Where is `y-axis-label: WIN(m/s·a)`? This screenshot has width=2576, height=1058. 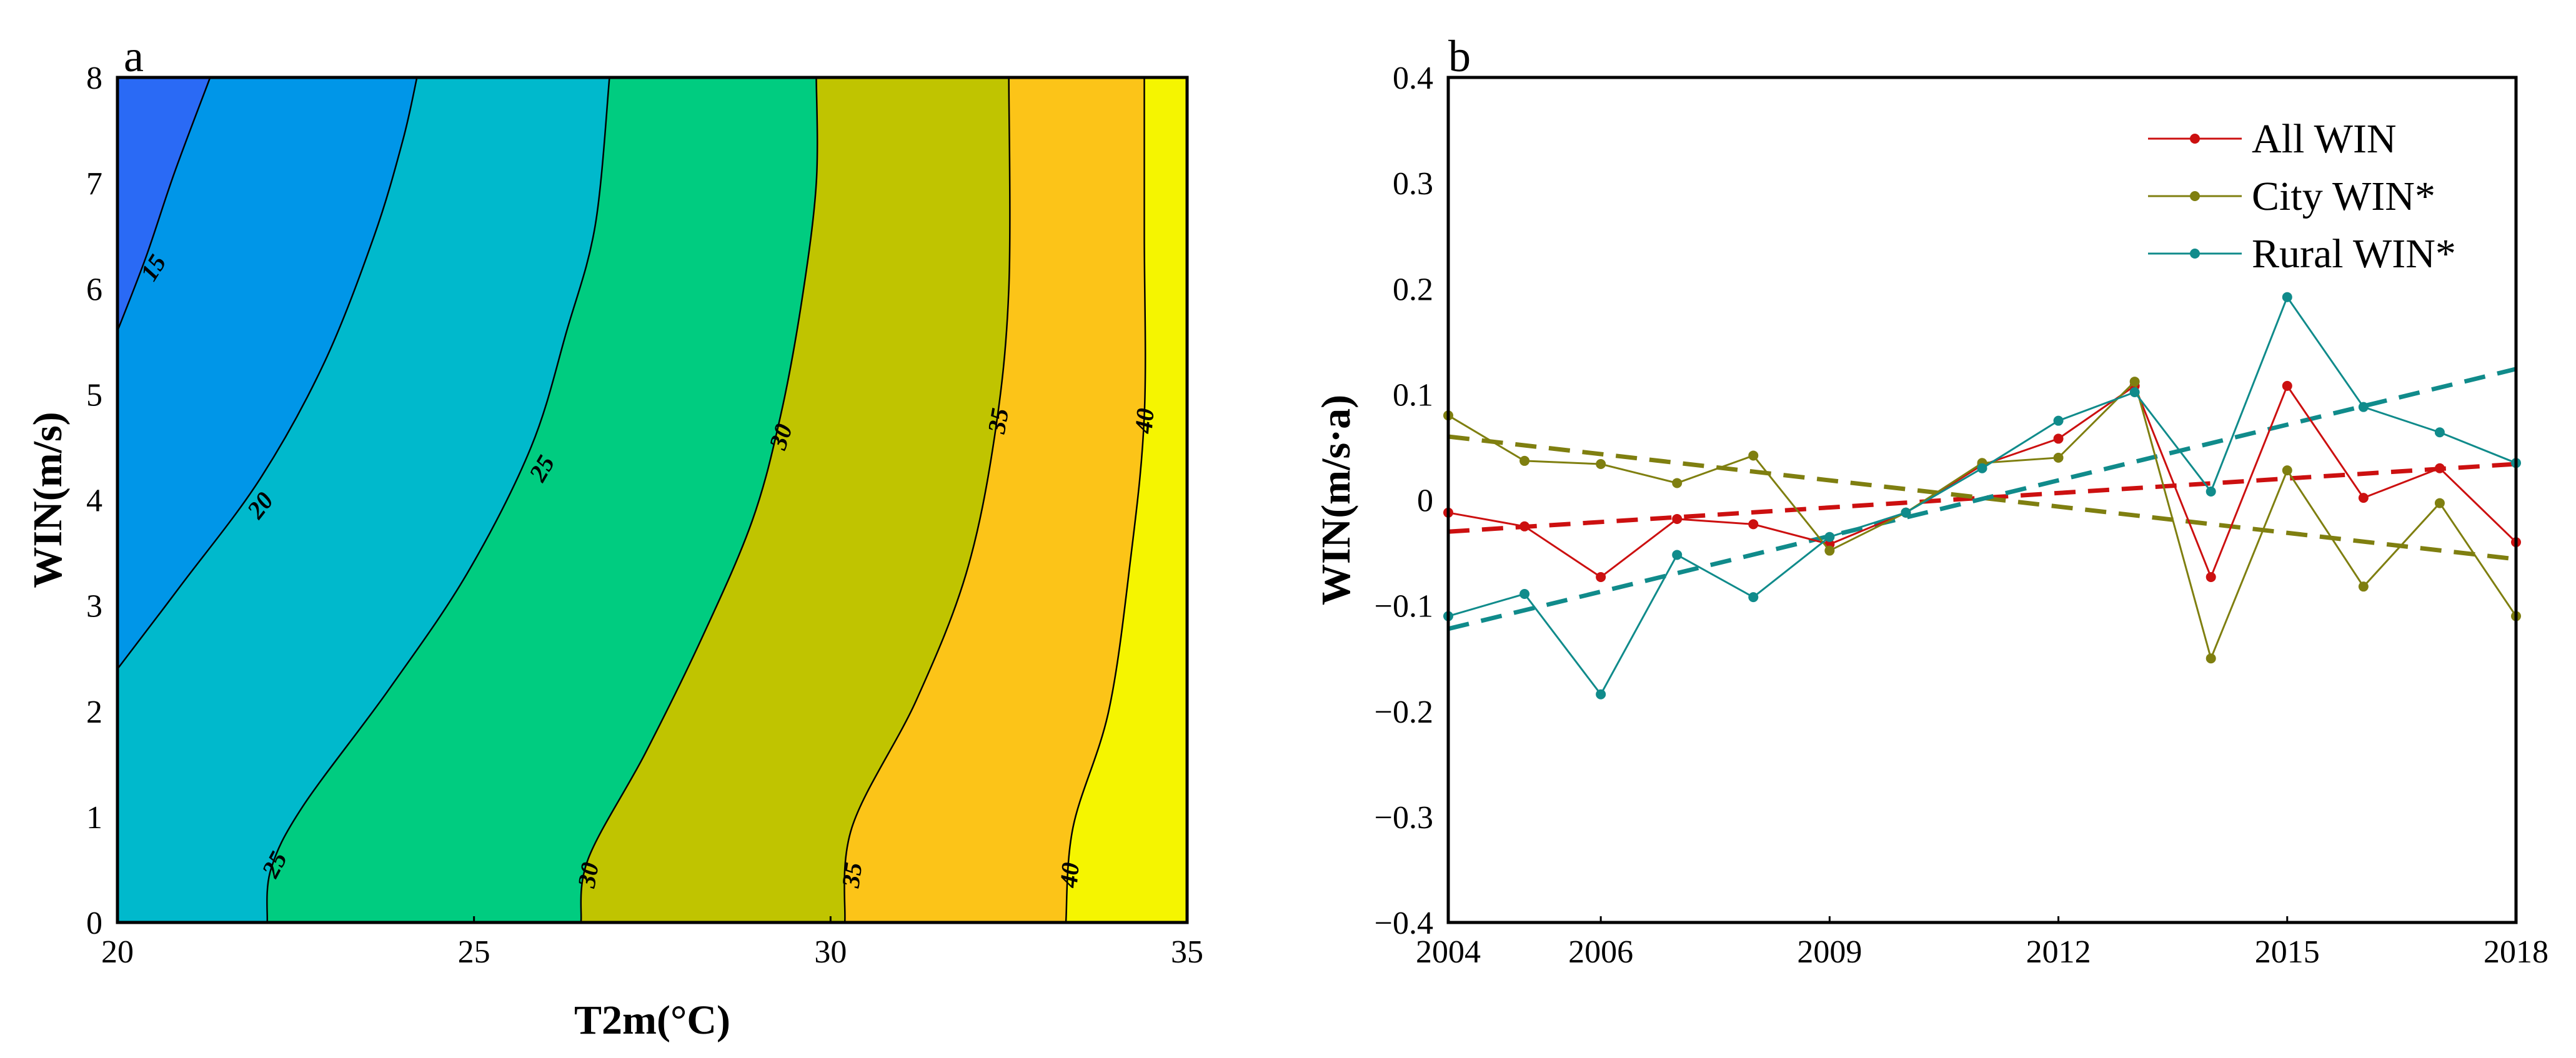
y-axis-label: WIN(m/s·a) is located at coordinates (1336, 500).